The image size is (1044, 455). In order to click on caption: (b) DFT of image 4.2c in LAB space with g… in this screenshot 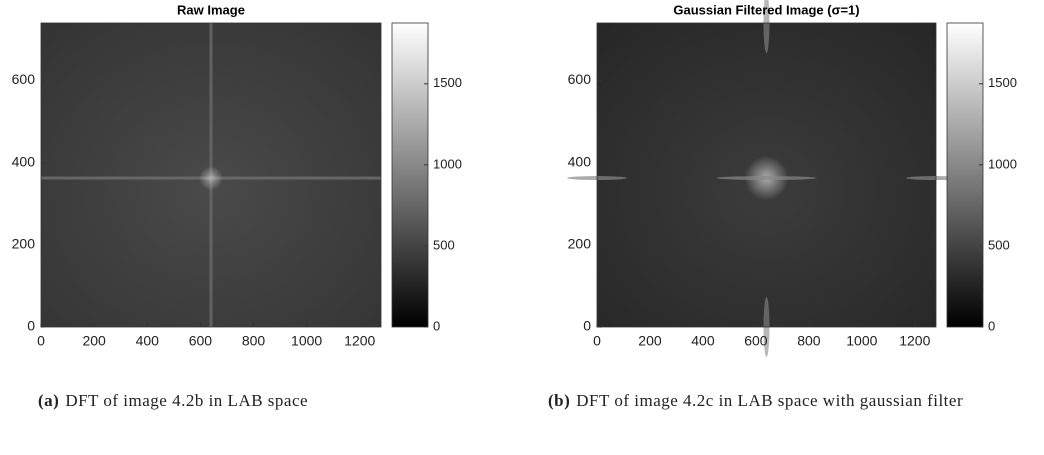, I will do `click(793, 401)`.